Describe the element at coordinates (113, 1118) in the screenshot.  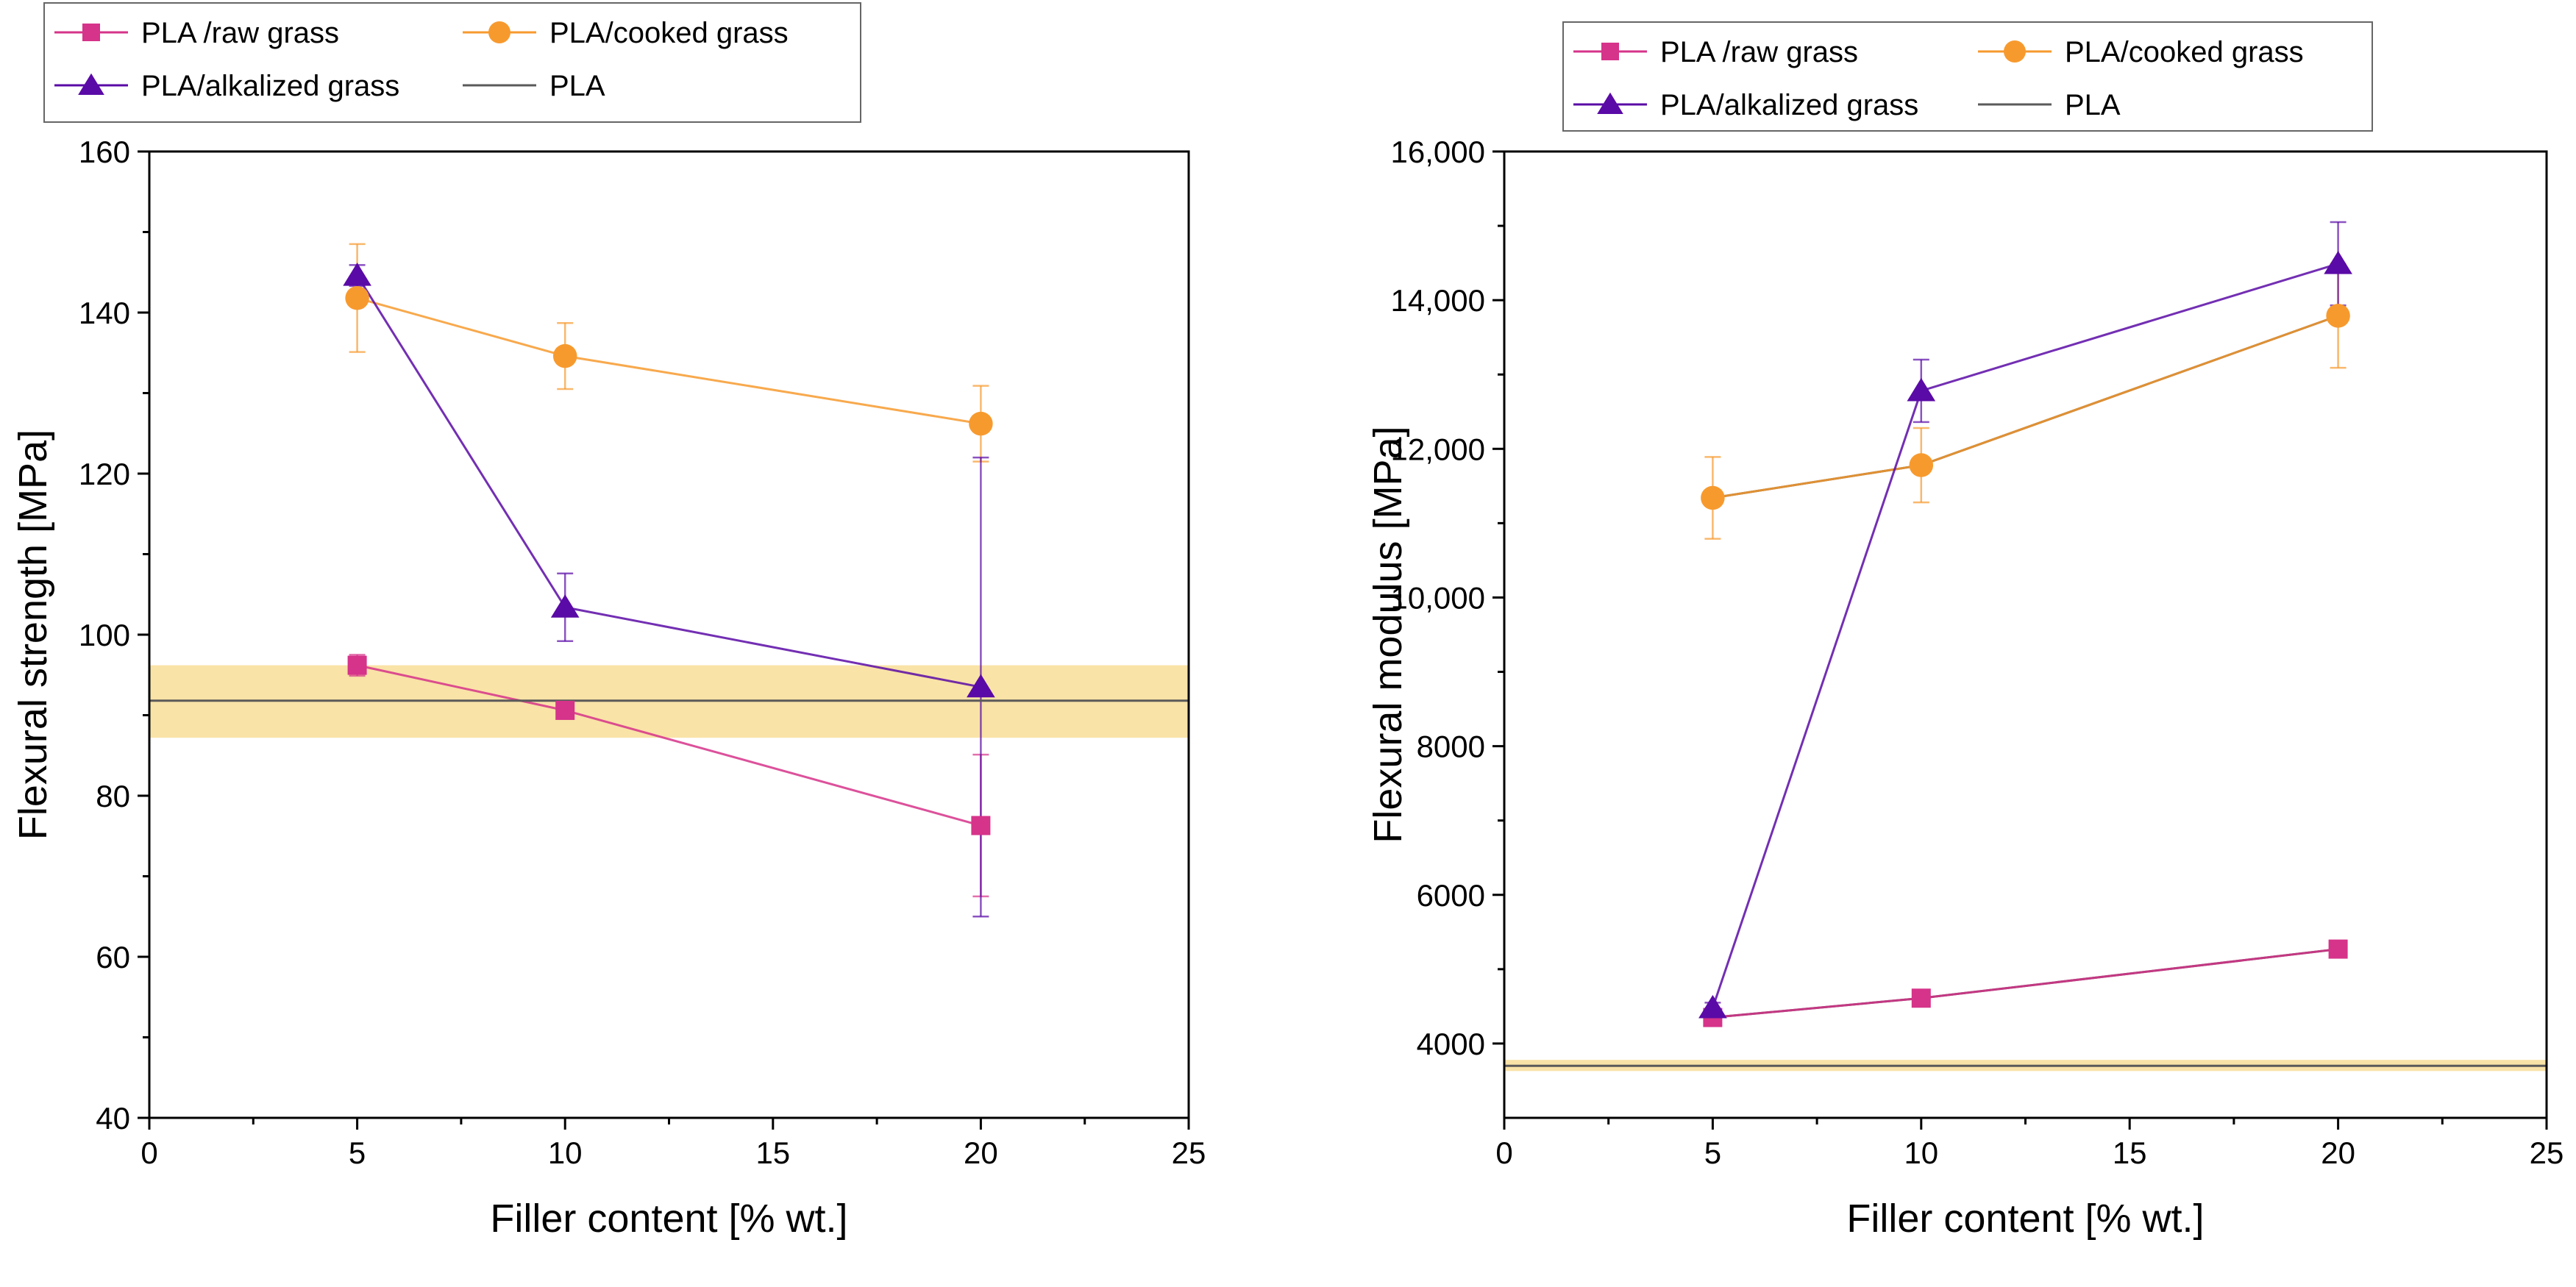
I see `y-tick-label: 40` at that location.